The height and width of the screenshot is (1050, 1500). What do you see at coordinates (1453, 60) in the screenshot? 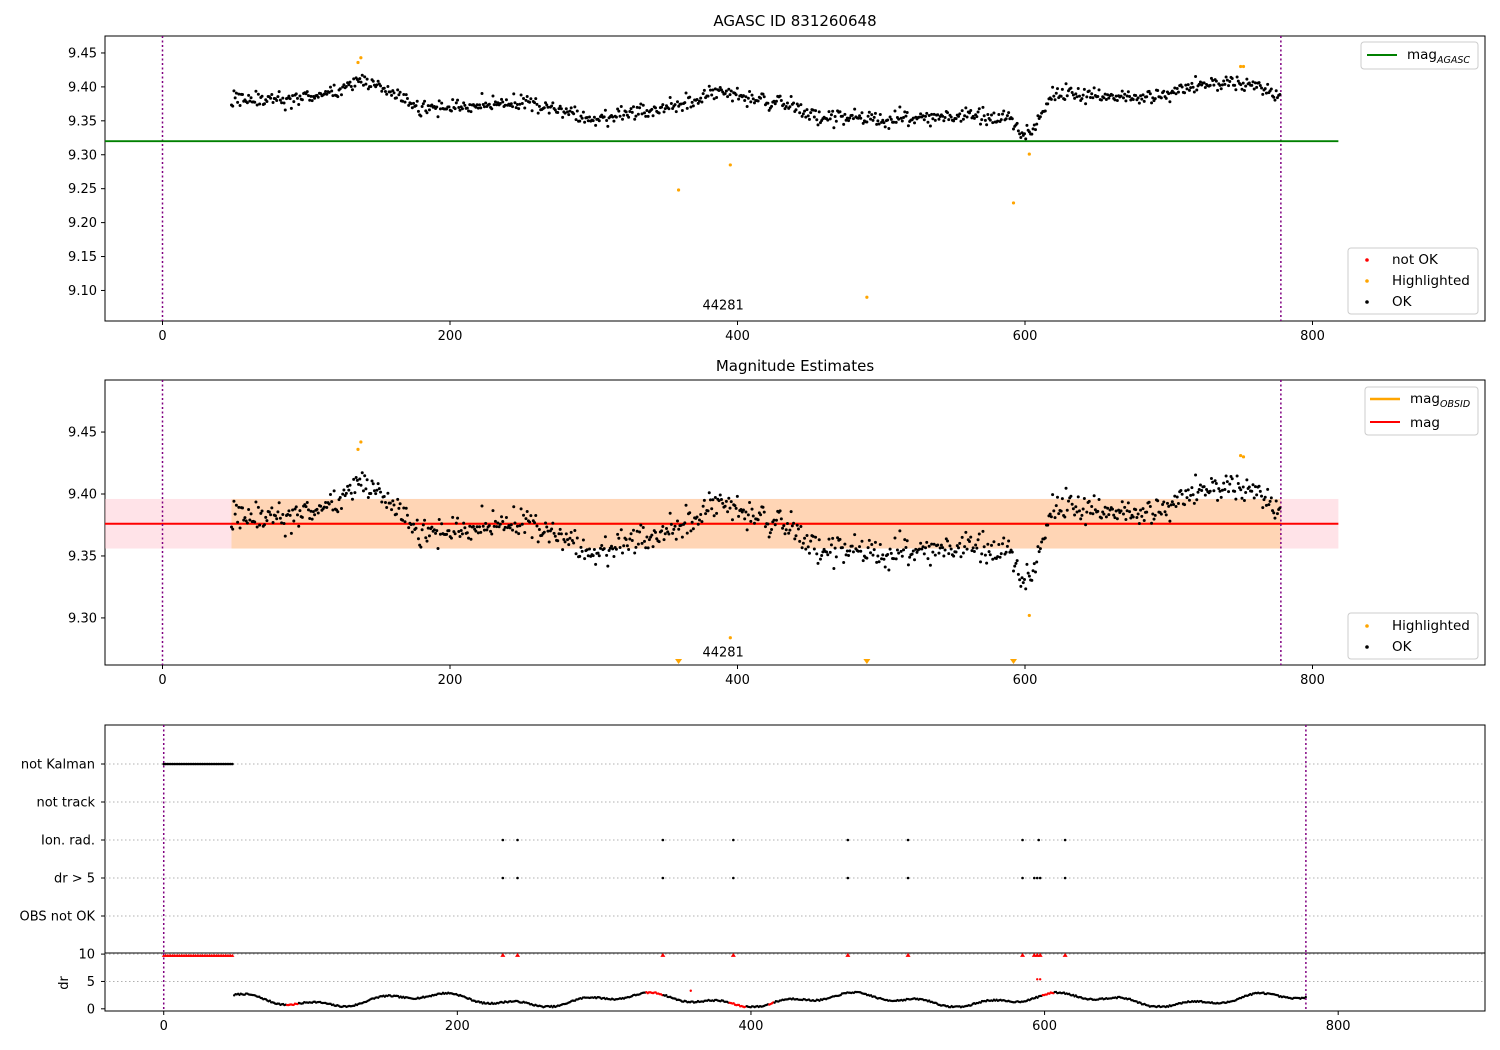
I see `legend-label-subscript: AGASC` at bounding box center [1453, 60].